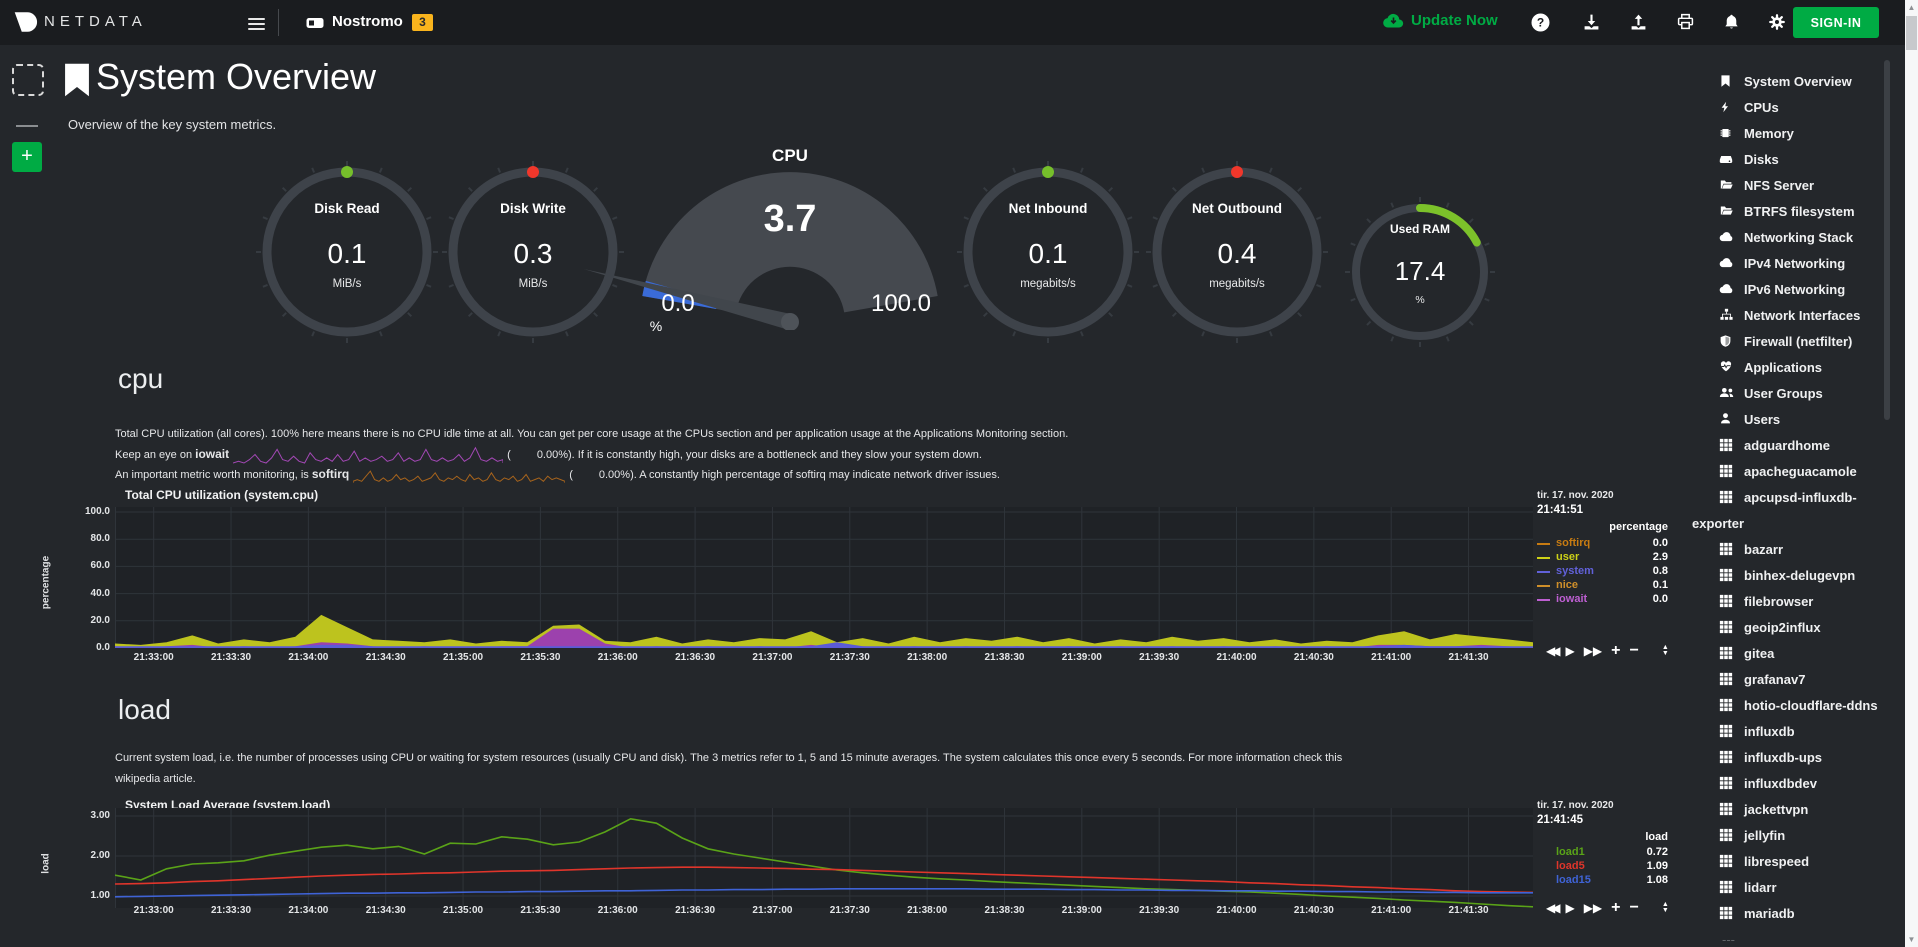  I want to click on sidebar-scrollbar-thumb, so click(1887, 240).